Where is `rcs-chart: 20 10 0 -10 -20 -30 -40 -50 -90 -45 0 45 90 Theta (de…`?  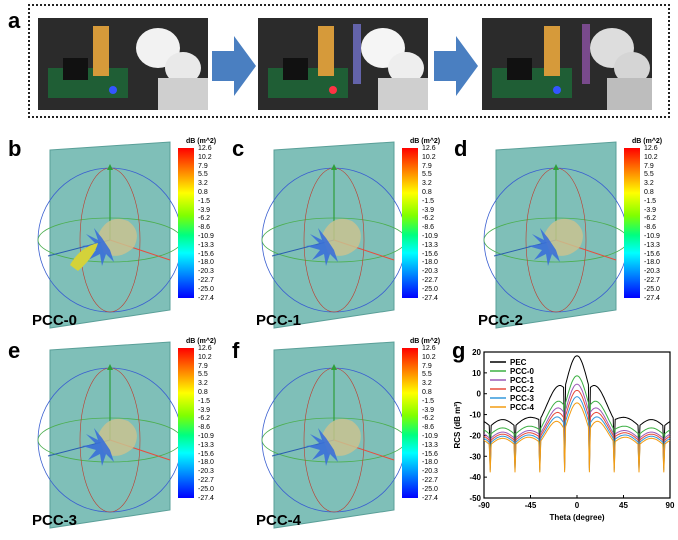
rcs-chart: 20 10 0 -10 -20 -30 -40 -50 -90 -45 0 45 90 Theta (de… is located at coordinates (563, 435).